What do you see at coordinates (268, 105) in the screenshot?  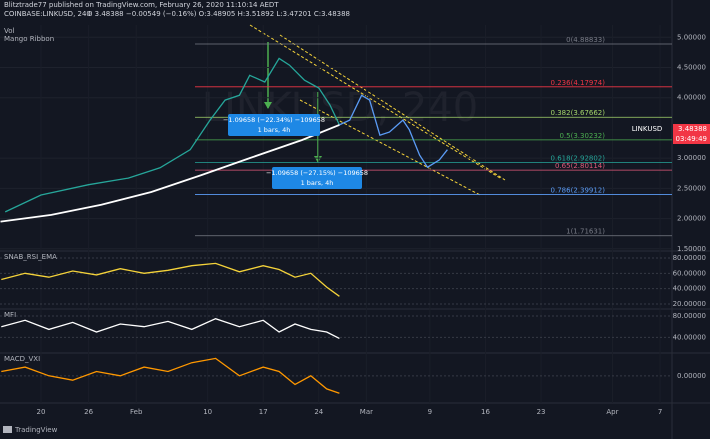 I see `arrow-head` at bounding box center [268, 105].